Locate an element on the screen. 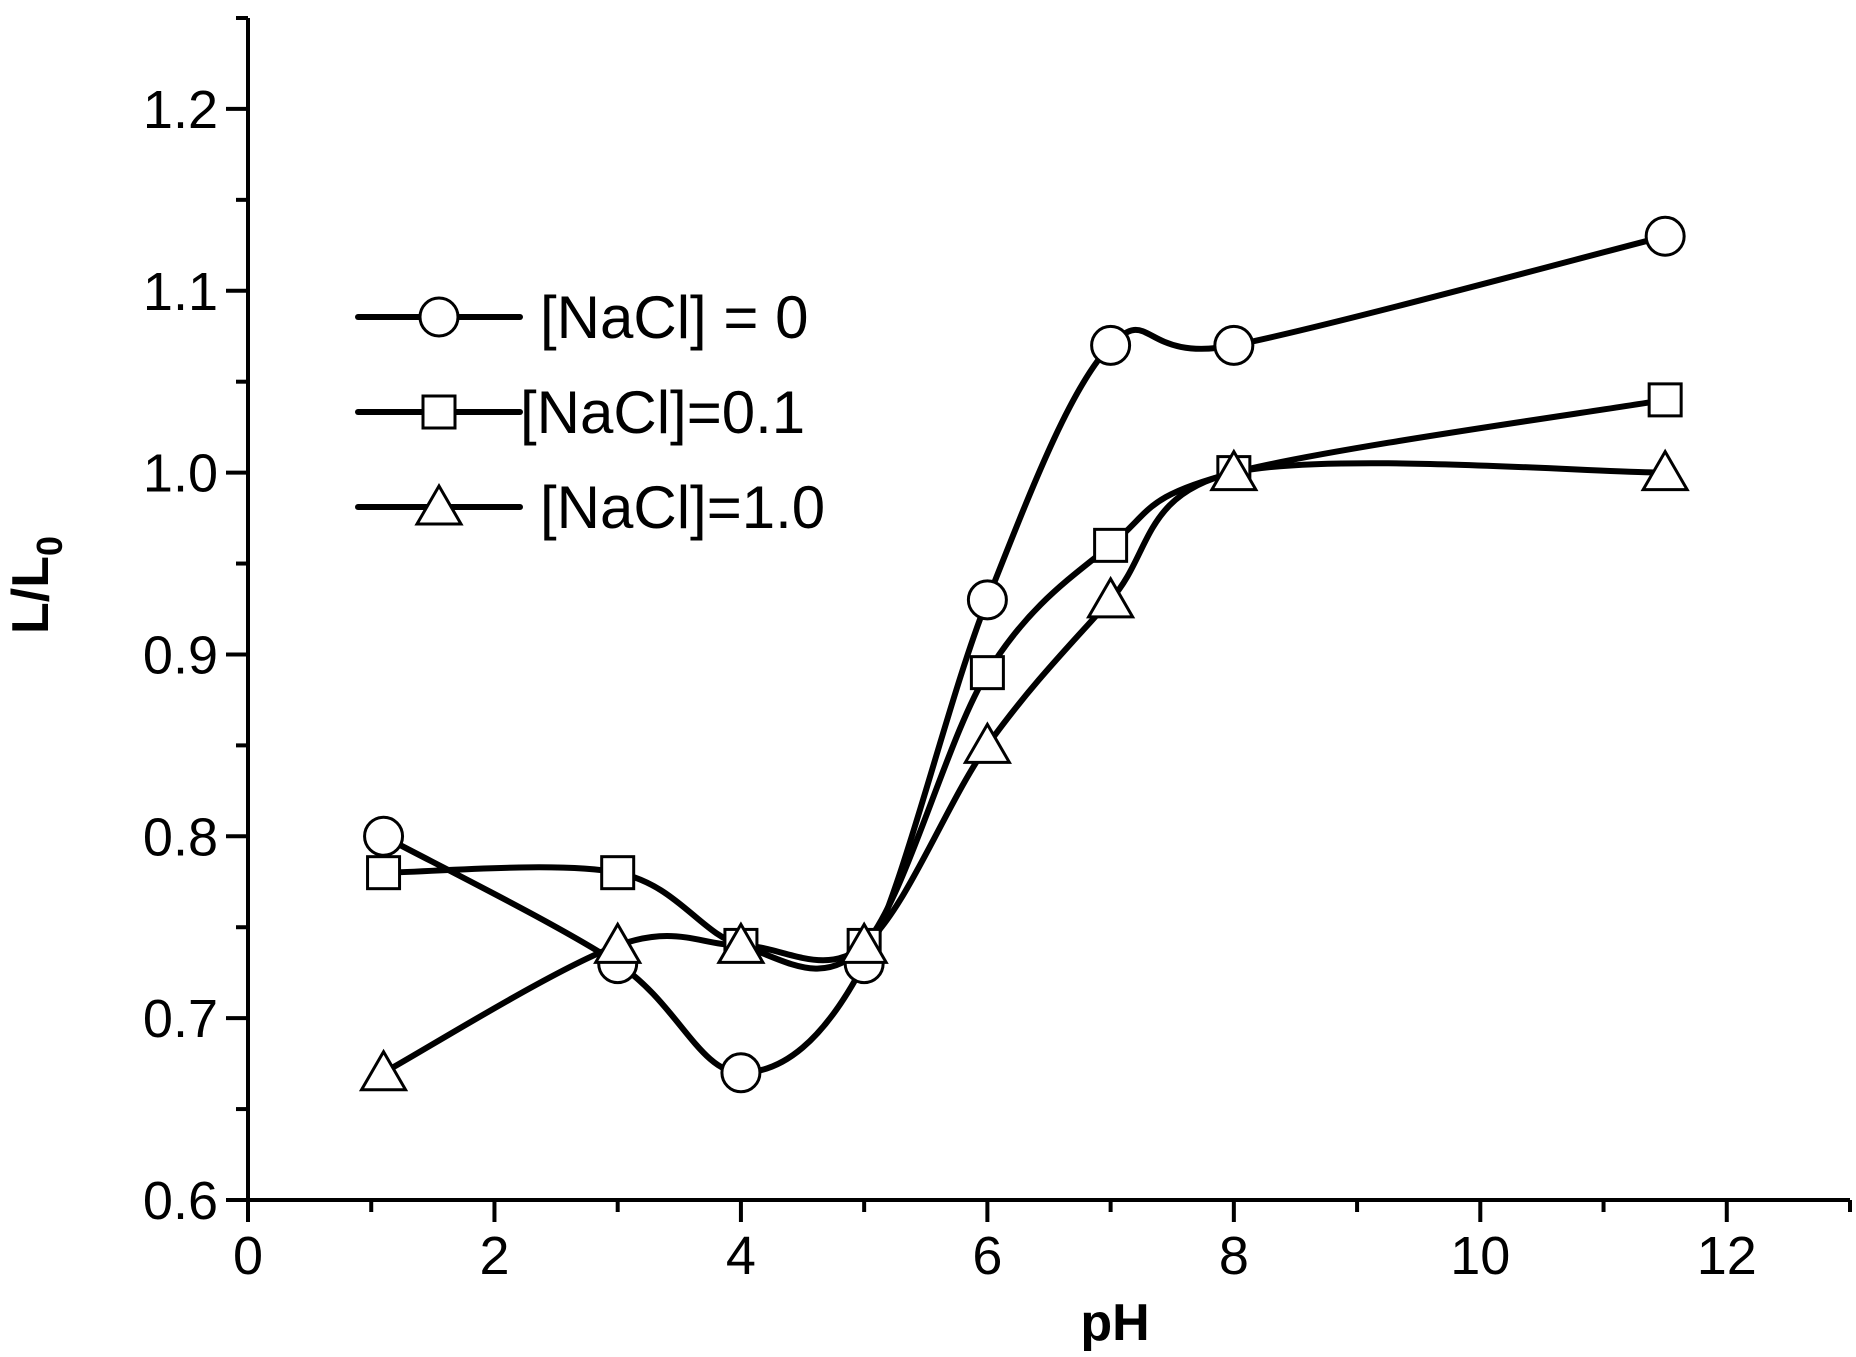 This screenshot has height=1357, width=1856. y-axis-title-main: L/L is located at coordinates (31, 595).